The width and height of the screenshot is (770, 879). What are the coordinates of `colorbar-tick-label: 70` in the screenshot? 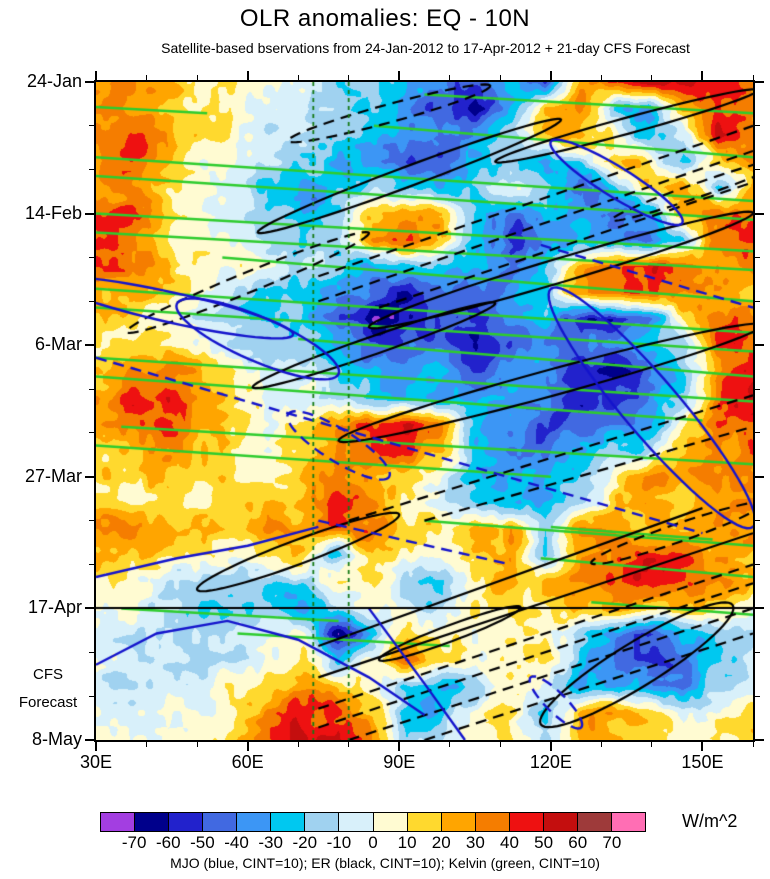 It's located at (612, 842).